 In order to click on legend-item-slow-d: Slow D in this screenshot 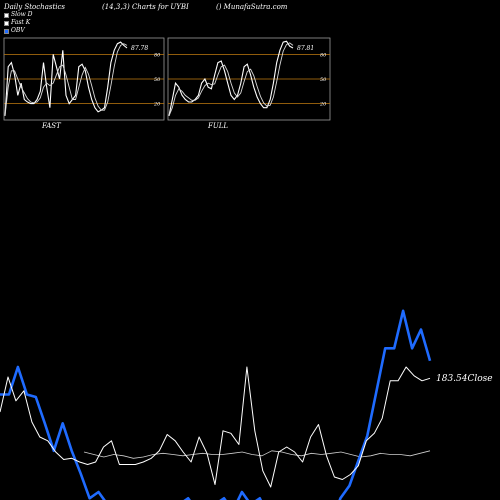, I will do `click(18, 15)`.